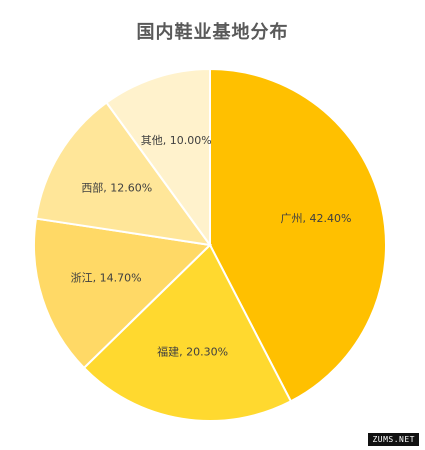 The height and width of the screenshot is (450, 425). Describe the element at coordinates (192, 352) in the screenshot. I see `pie-slice-label-1: 福建, 20.30%` at that location.